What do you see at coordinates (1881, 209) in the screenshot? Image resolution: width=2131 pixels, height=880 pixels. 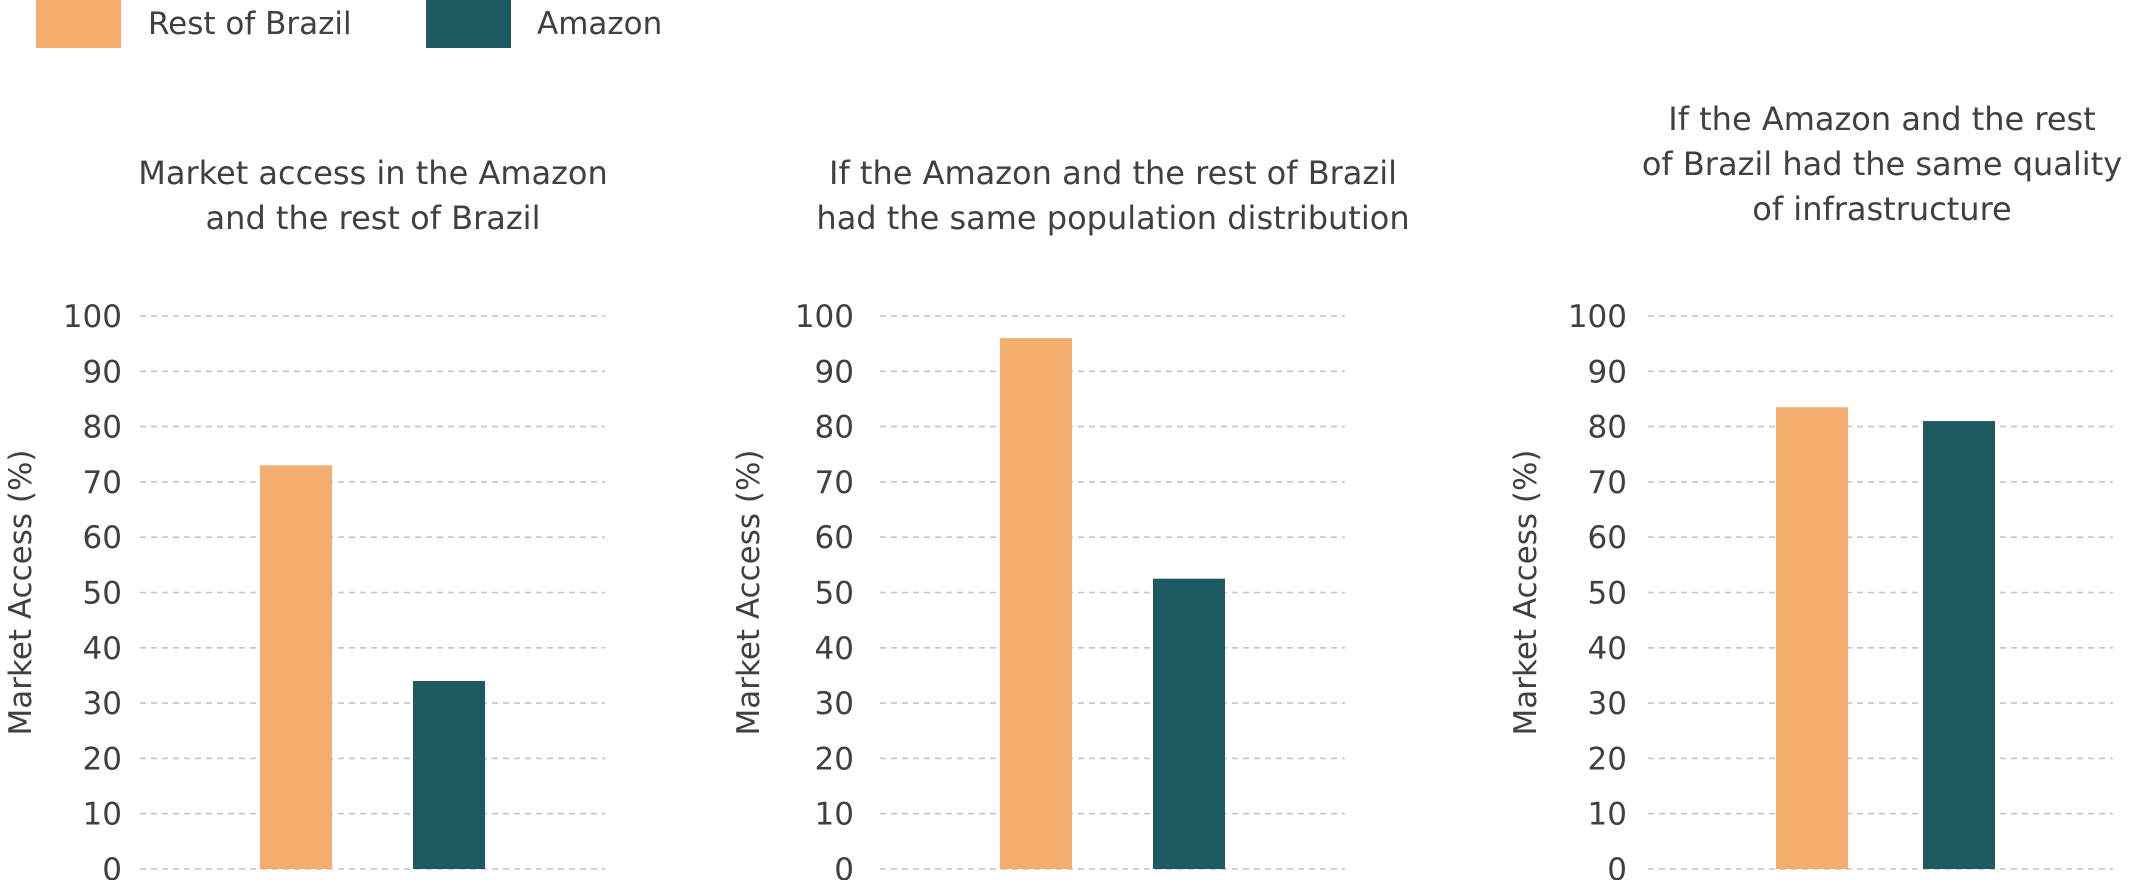 I see `chart-title-line: of infrastructure` at bounding box center [1881, 209].